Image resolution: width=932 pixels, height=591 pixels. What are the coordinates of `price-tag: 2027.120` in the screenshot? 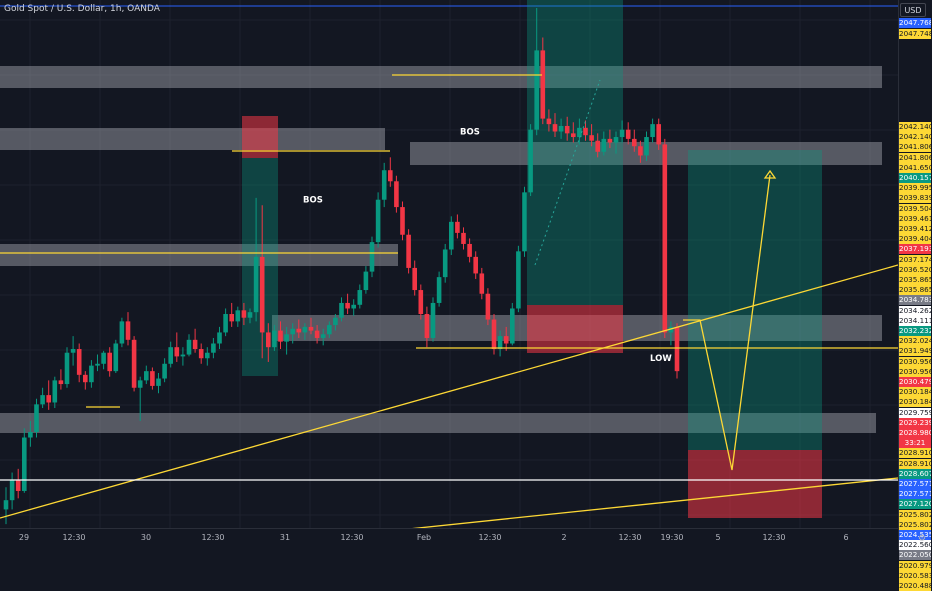 It's located at (915, 504).